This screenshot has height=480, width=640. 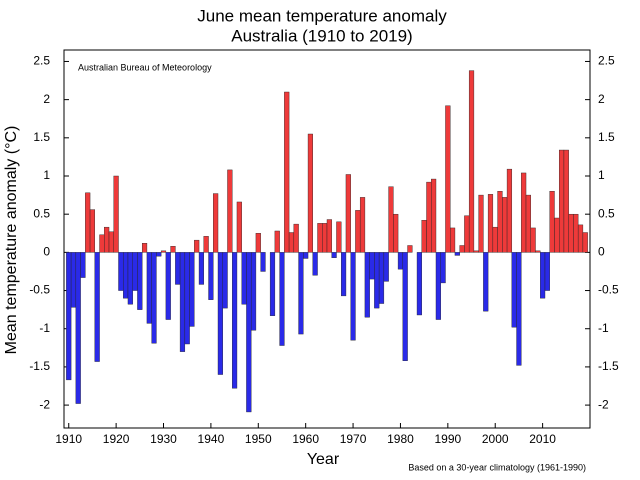 What do you see at coordinates (608, 290) in the screenshot?
I see `y2-tick-label: -0.5` at bounding box center [608, 290].